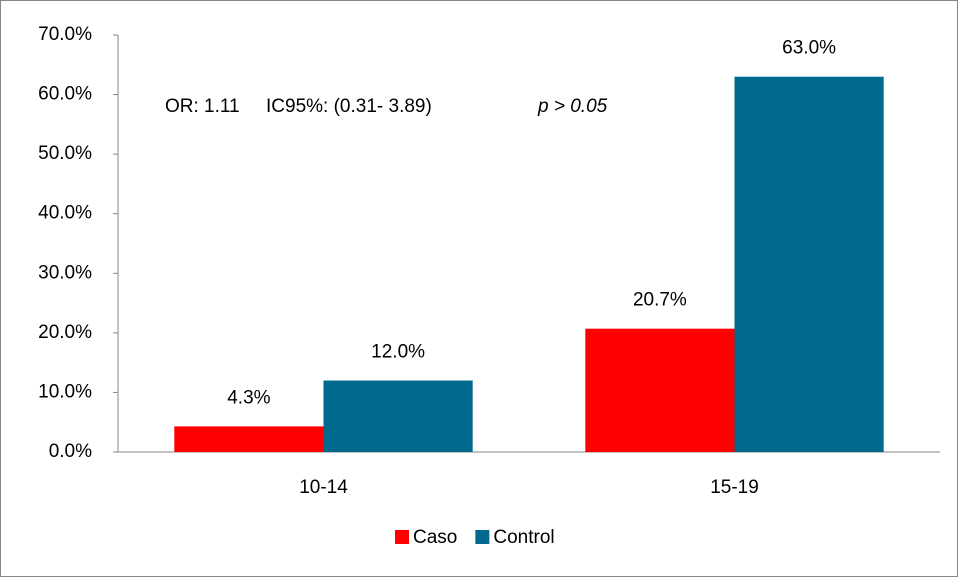 Image resolution: width=959 pixels, height=578 pixels. Describe the element at coordinates (734, 487) in the screenshot. I see `x-tick-label: 15-19` at that location.